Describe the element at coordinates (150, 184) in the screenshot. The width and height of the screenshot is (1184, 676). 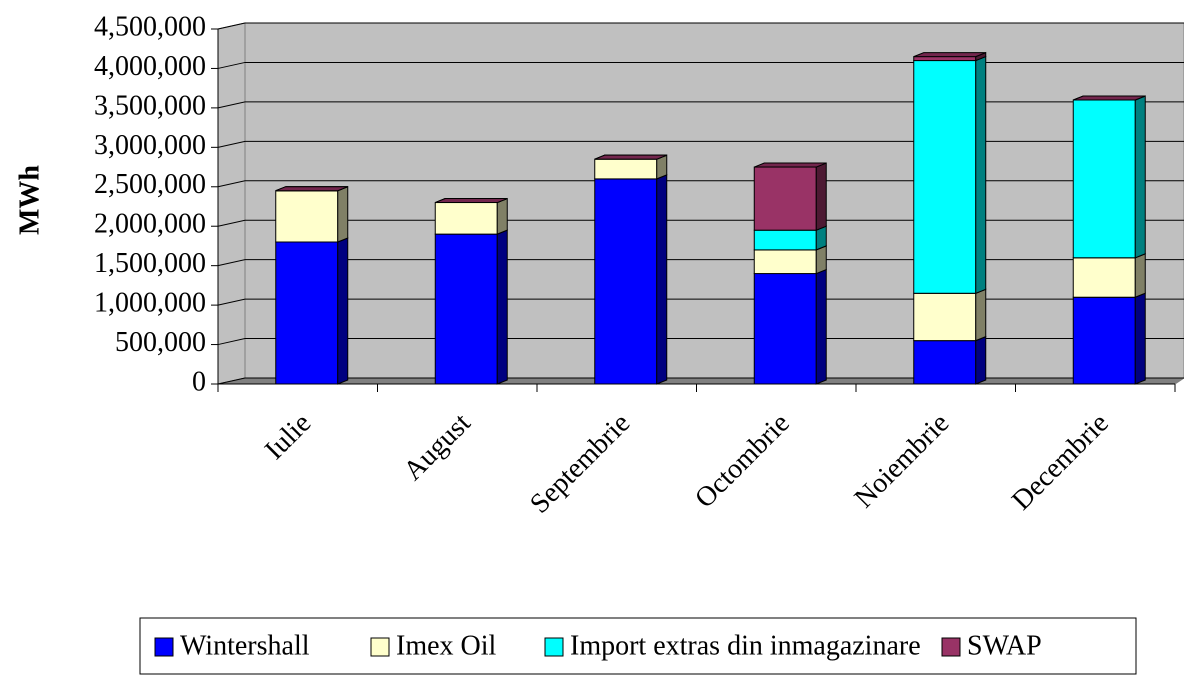
I see `y-tick-label: 2,500,000` at that location.